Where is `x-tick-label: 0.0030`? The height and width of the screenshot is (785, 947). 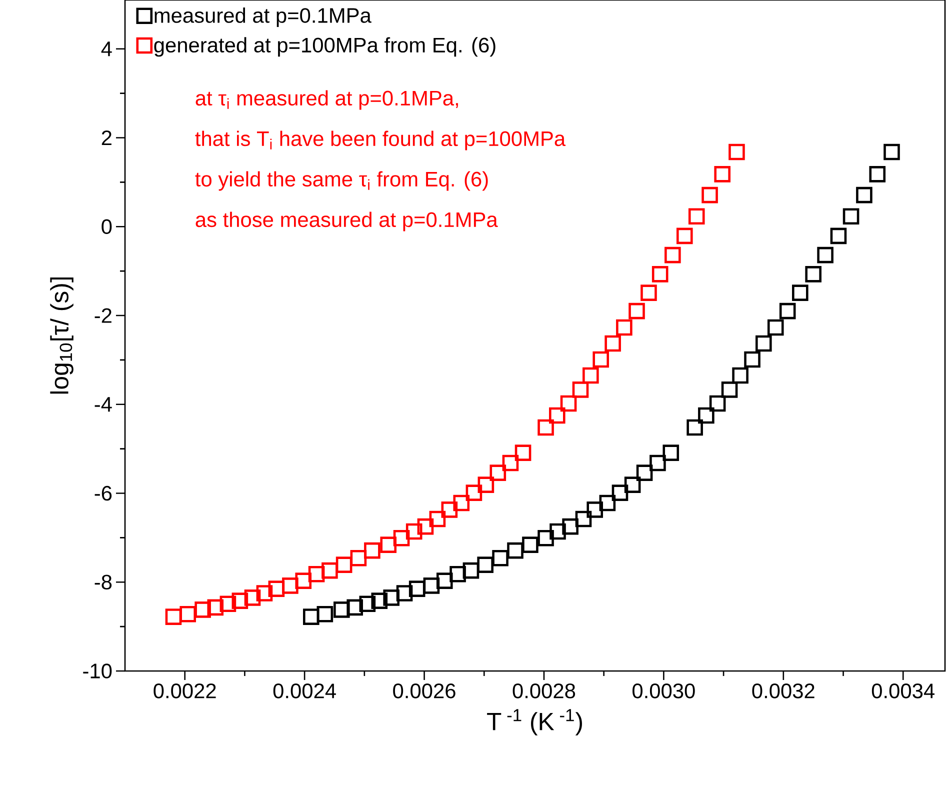
x-tick-label: 0.0030 is located at coordinates (663, 691).